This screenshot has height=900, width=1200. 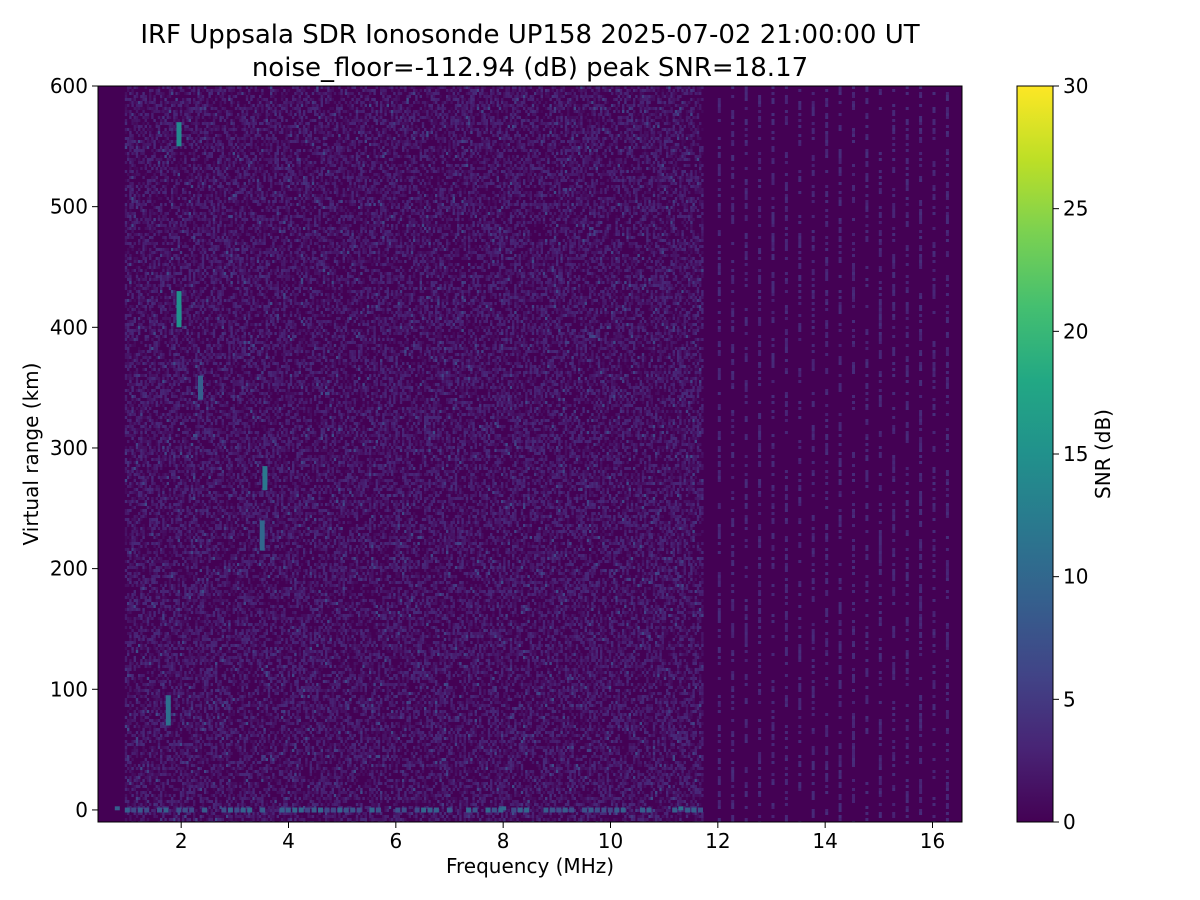 I want to click on colorbar-tick-label: 15, so click(x=1075, y=454).